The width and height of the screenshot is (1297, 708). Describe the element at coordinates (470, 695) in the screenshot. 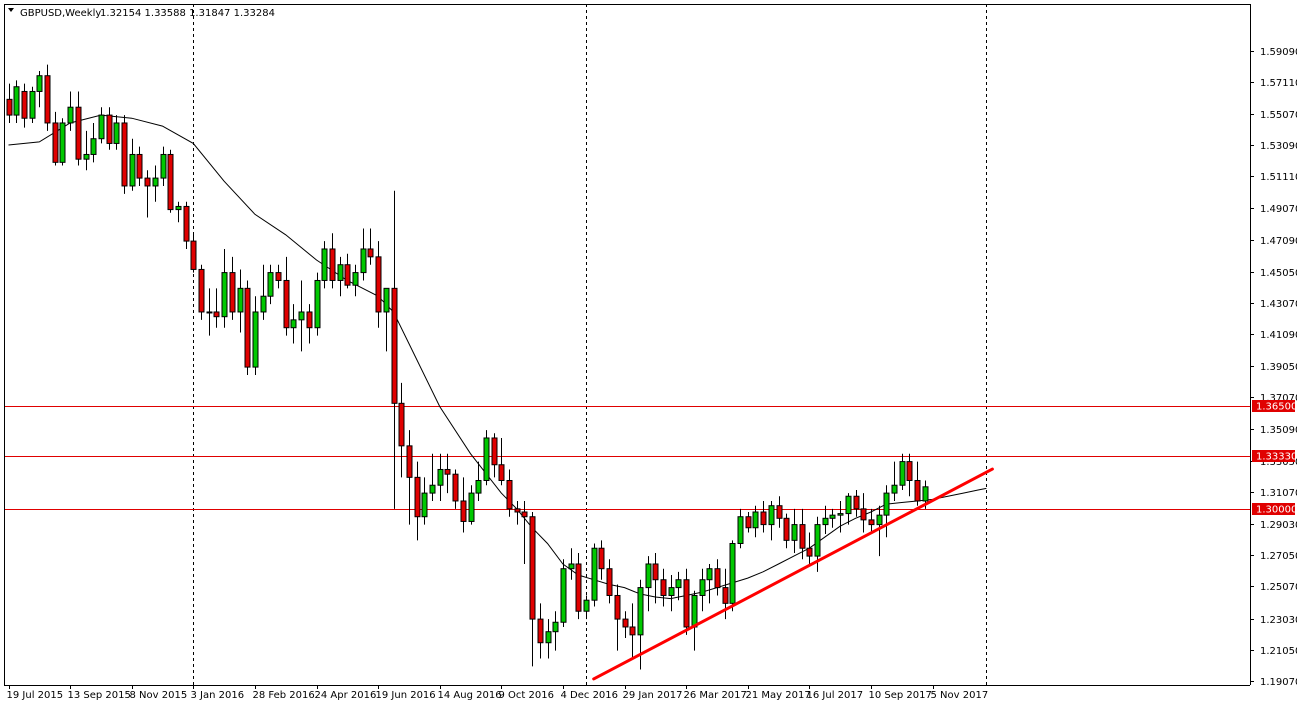

I see `time-tick-label: 14 Aug 2016` at that location.